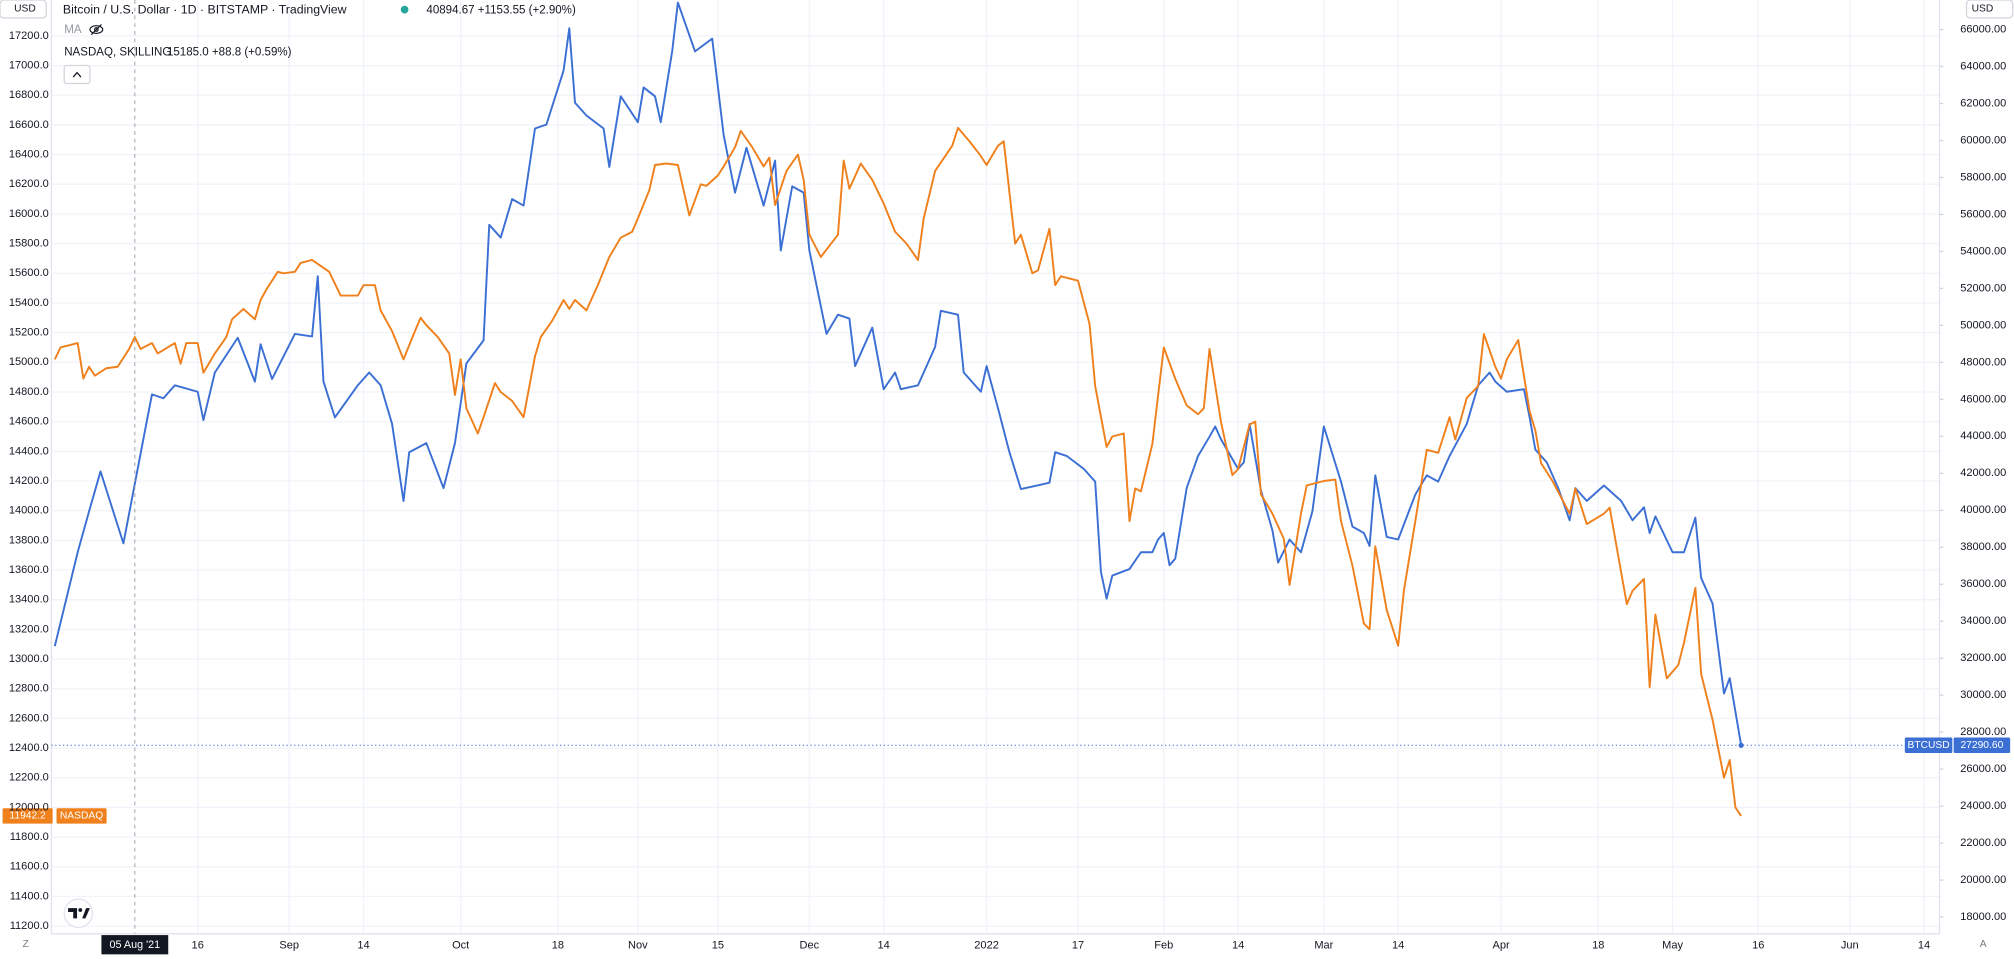 The image size is (2014, 959). I want to click on y-tick-label: 11800.0, so click(29, 837).